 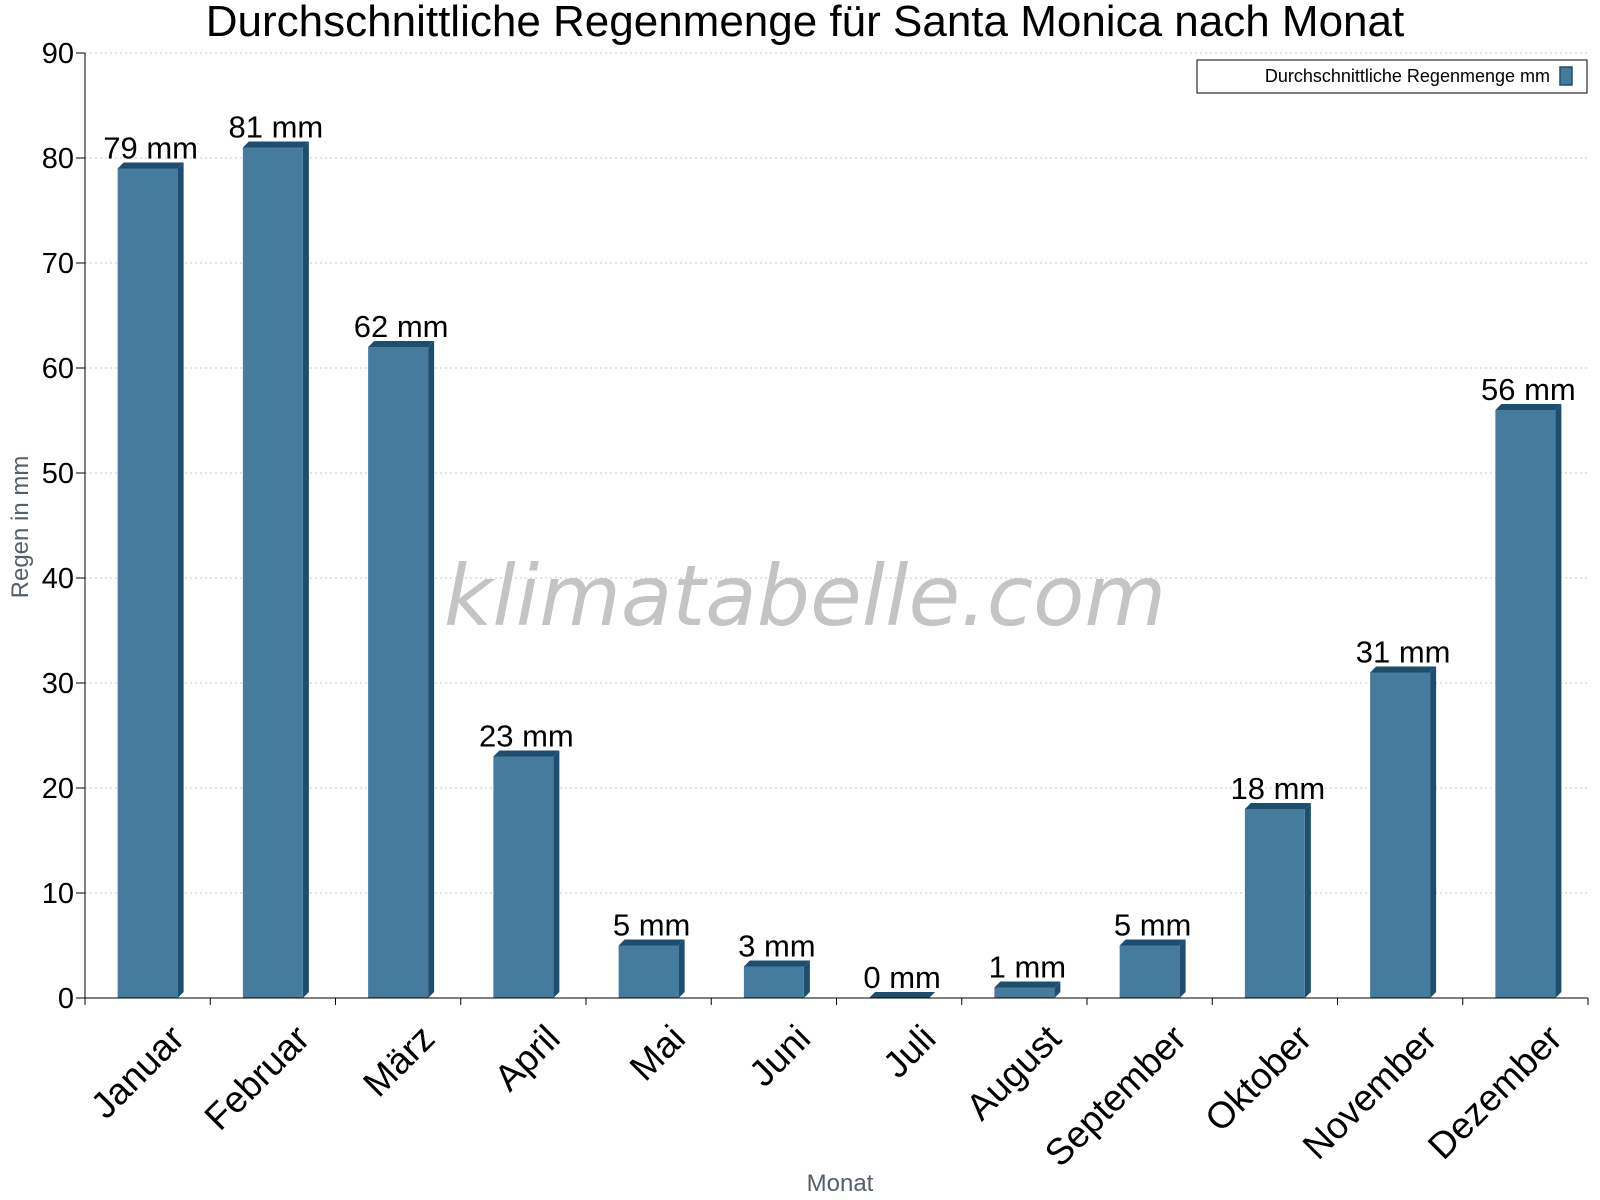 I want to click on bar-november, so click(x=1403, y=832).